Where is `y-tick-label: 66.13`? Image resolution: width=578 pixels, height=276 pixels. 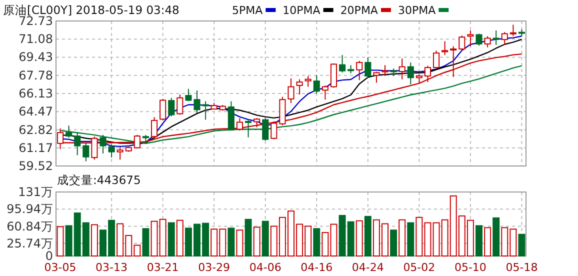
y-tick-label: 66.13 is located at coordinates (35, 93).